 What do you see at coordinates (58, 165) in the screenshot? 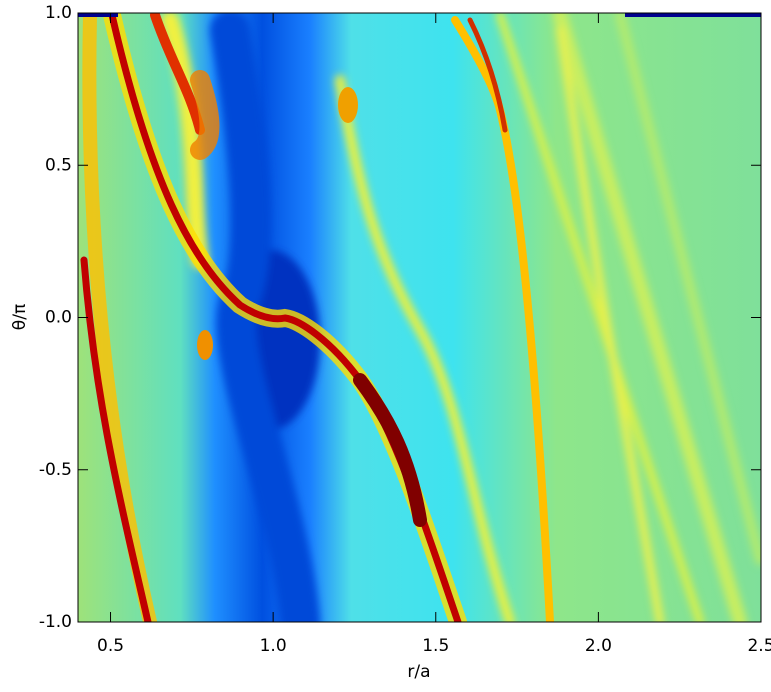
I see `y-tick-label: 0.5` at bounding box center [58, 165].